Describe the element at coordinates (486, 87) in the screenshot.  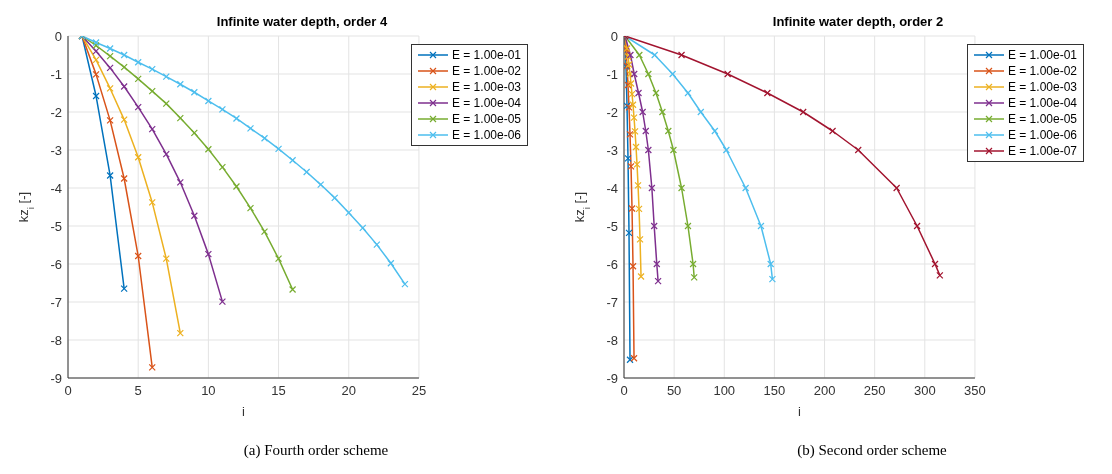
I see `legend-label: E = 1.00e-03` at that location.